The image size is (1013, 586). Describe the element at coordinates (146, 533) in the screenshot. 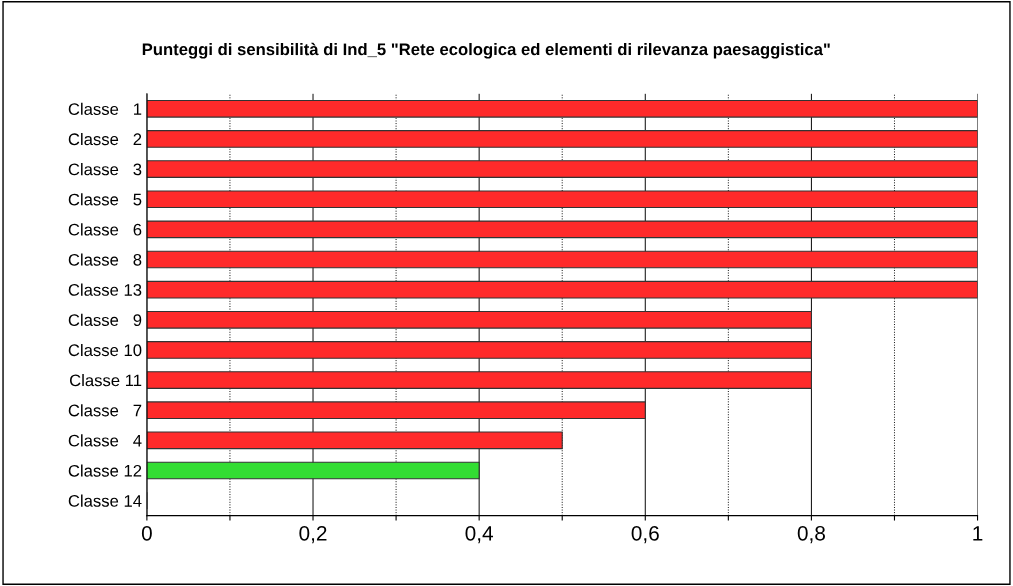

I see `x-tick-label: 0` at that location.